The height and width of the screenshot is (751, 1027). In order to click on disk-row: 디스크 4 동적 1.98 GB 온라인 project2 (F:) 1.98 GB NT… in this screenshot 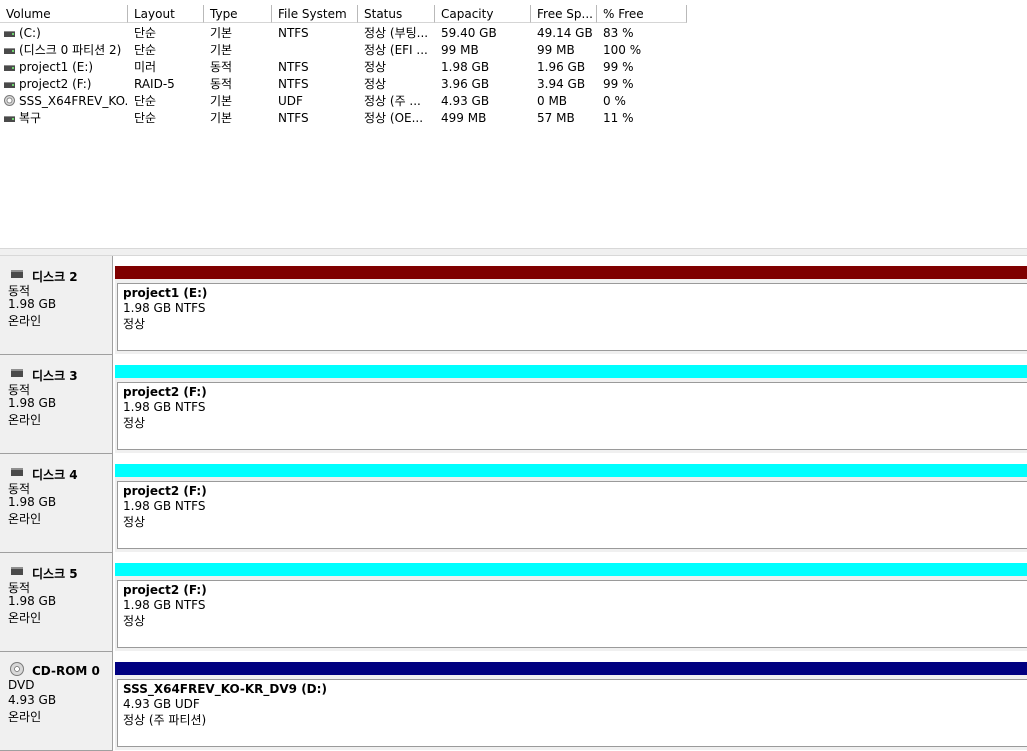, I will do `click(513, 503)`.